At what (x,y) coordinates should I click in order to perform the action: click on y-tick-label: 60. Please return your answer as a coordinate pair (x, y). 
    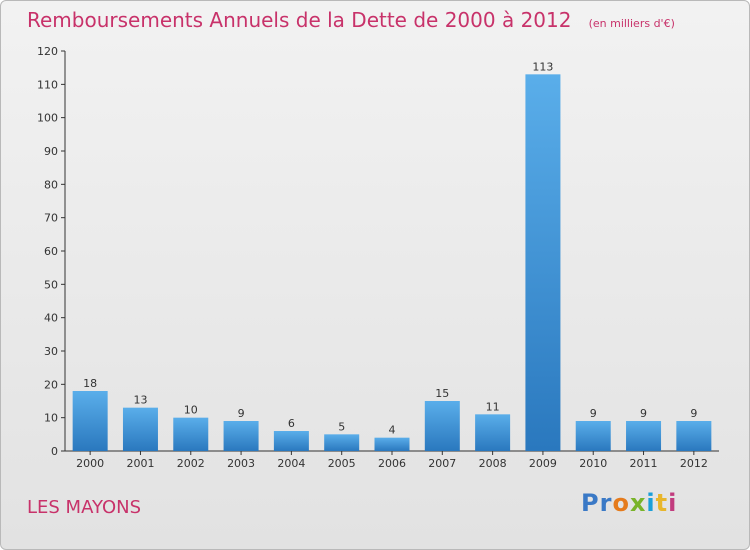
    Looking at the image, I should click on (51, 251).